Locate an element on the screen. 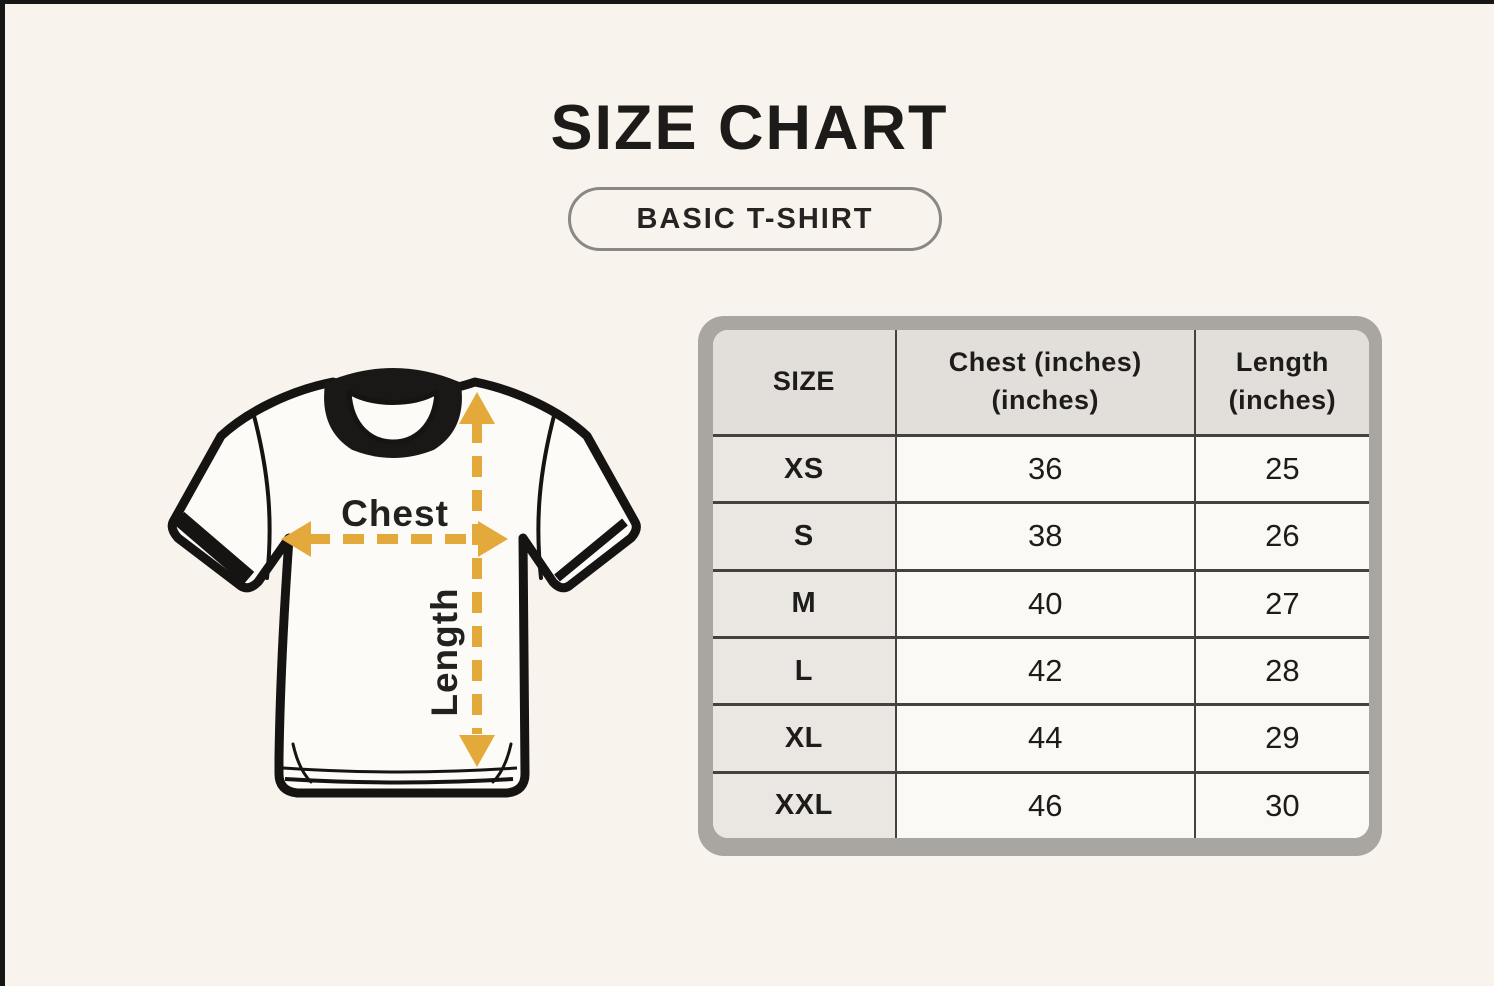 The width and height of the screenshot is (1494, 986). length-label: Length is located at coordinates (444, 651).